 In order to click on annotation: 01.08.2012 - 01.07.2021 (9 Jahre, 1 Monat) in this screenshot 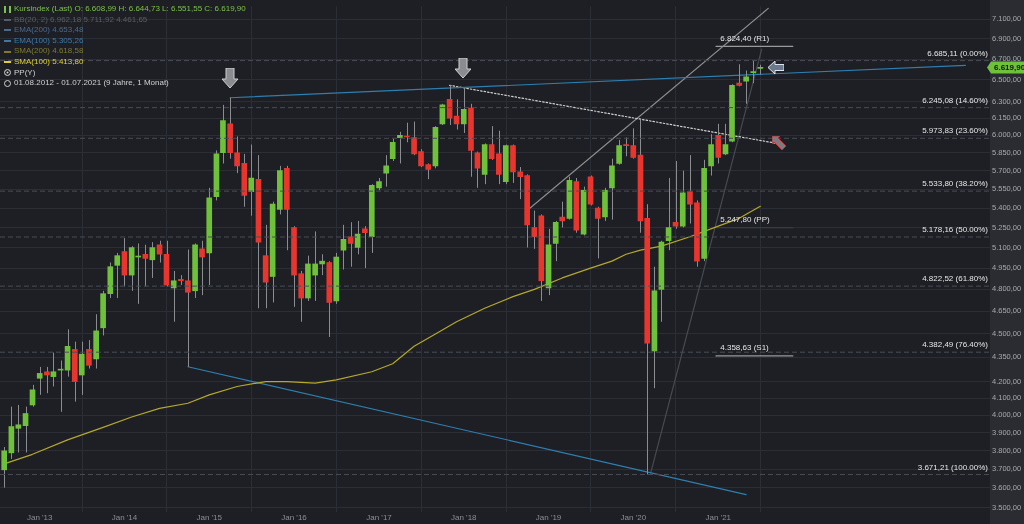, I will do `click(91, 83)`.